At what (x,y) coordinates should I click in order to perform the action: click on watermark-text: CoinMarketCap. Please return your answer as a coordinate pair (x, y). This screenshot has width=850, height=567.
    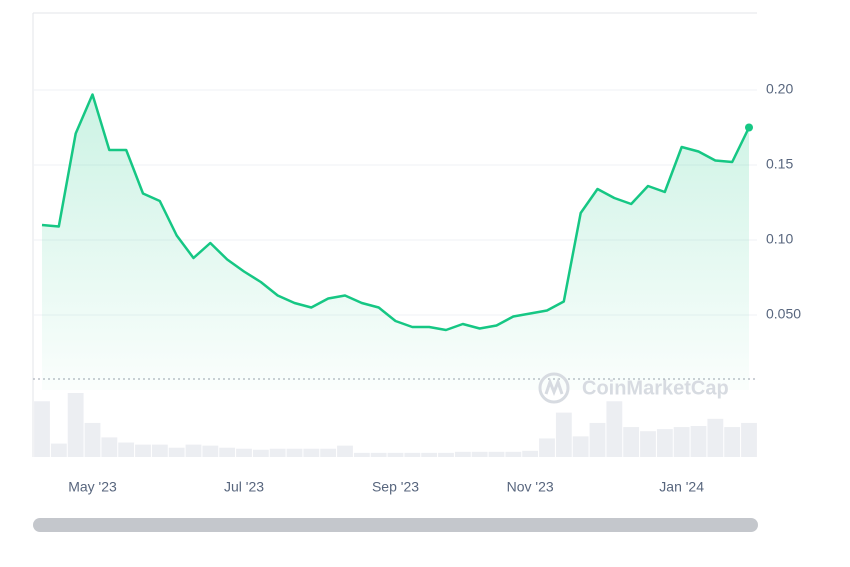
    Looking at the image, I should click on (655, 388).